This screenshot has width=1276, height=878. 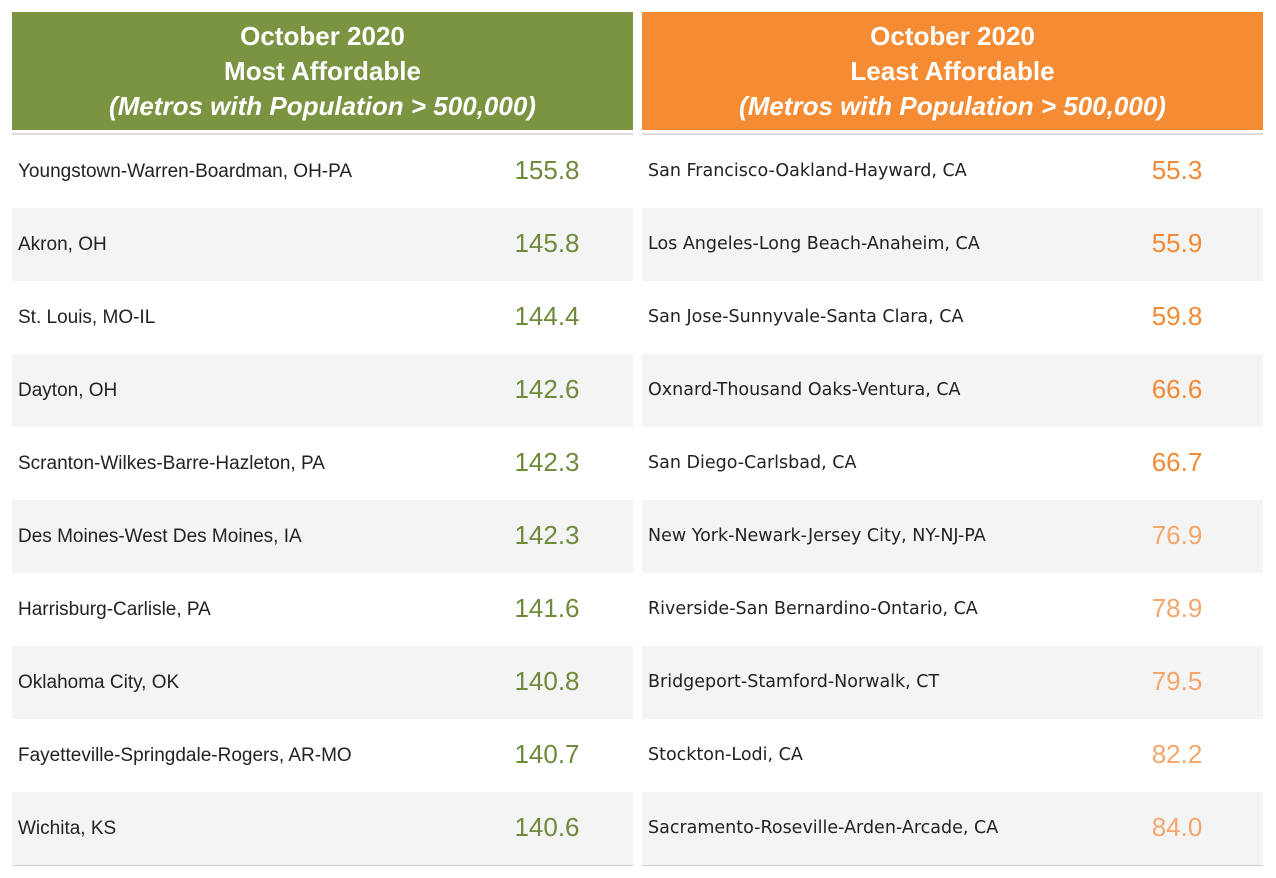 What do you see at coordinates (1177, 316) in the screenshot?
I see `affordability-index: 59.8` at bounding box center [1177, 316].